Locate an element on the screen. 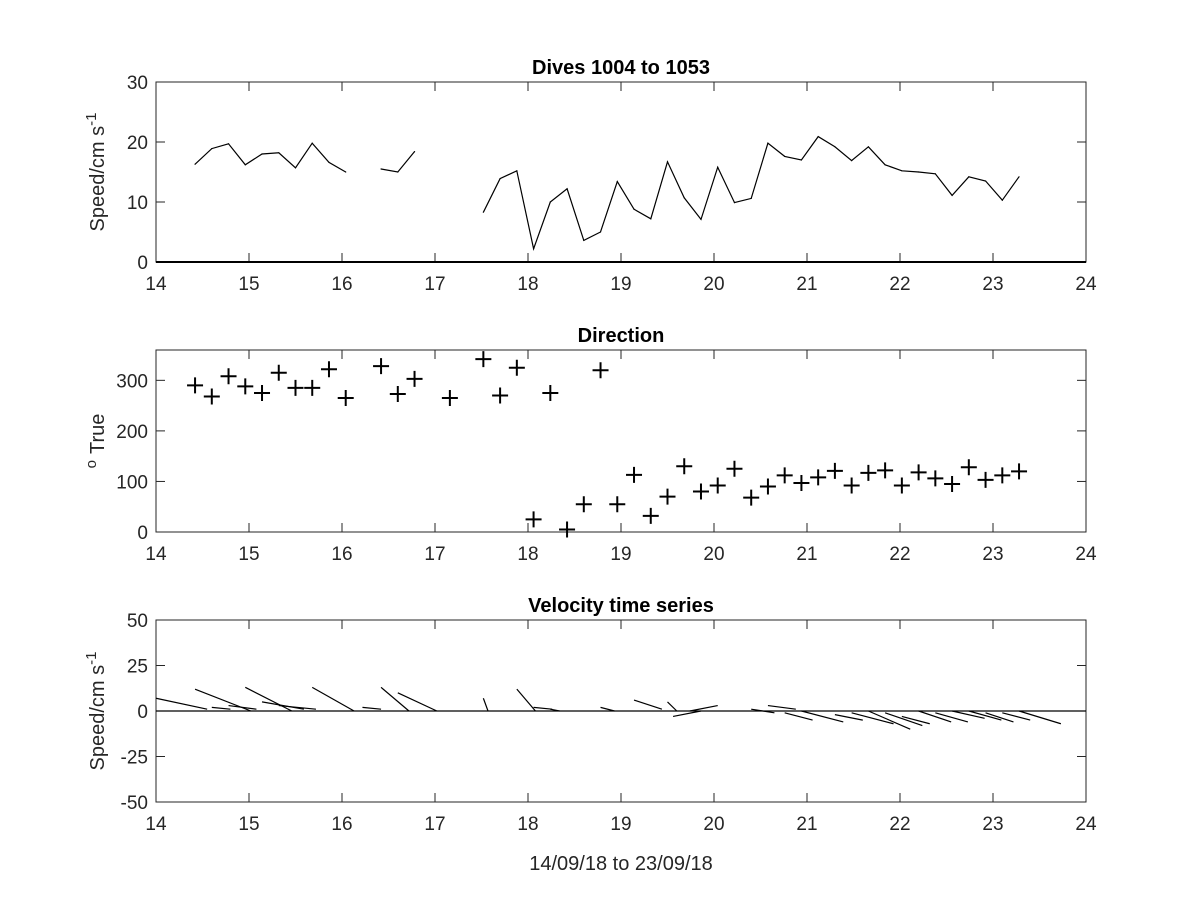 The width and height of the screenshot is (1200, 900). direction-xtick-label: 22 is located at coordinates (899, 554).